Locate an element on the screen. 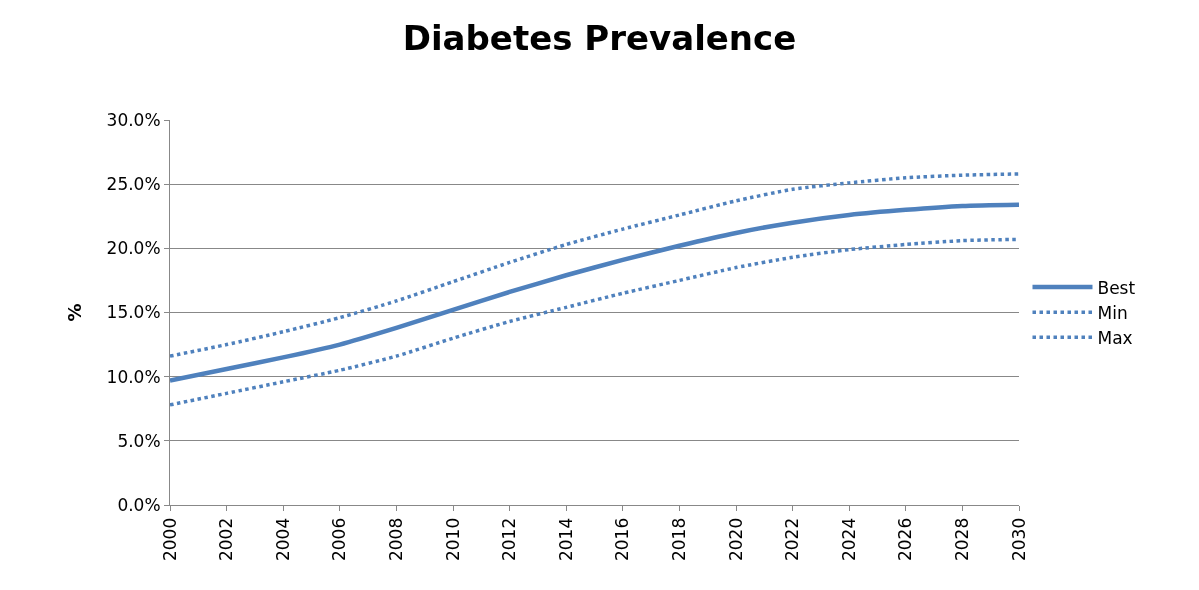 The image size is (1199, 590). x-tick-label: 2008 is located at coordinates (395, 539).